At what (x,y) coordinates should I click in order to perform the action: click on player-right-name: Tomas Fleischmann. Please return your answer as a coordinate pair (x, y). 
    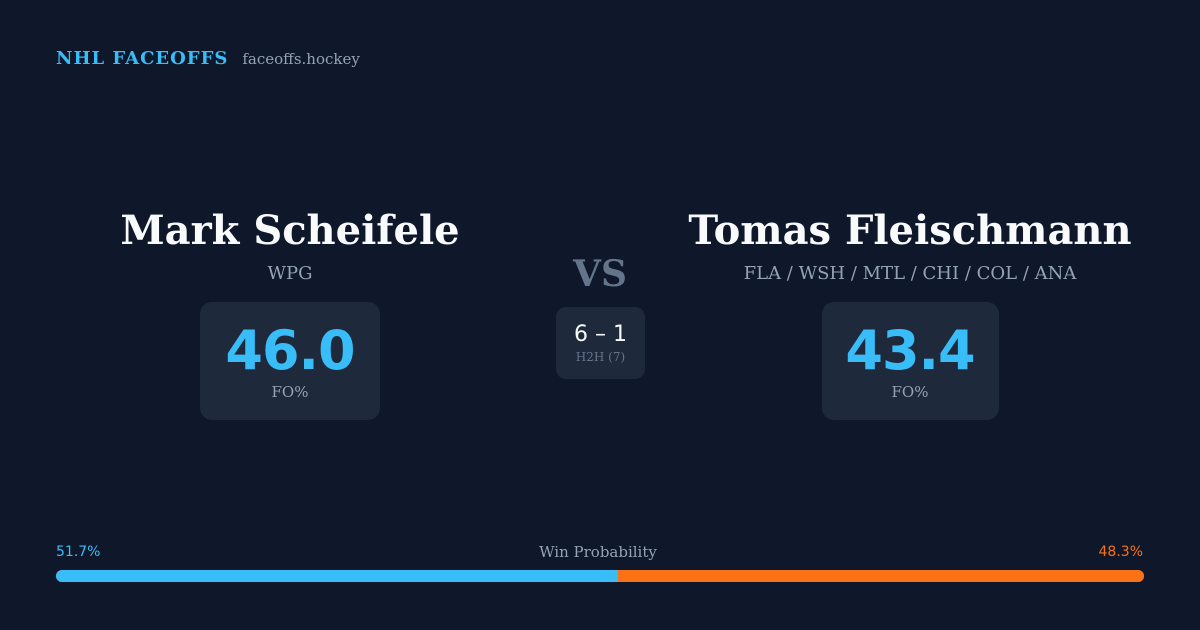
    Looking at the image, I should click on (910, 230).